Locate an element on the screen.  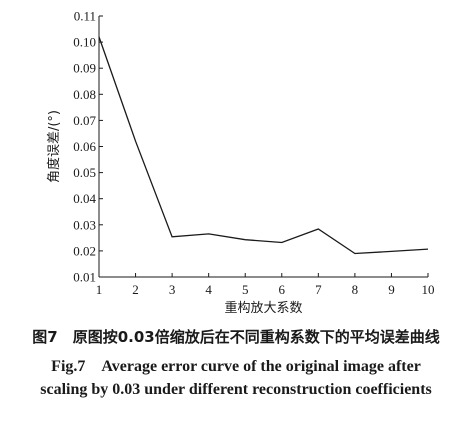
x-tick-label: 9 is located at coordinates (391, 289).